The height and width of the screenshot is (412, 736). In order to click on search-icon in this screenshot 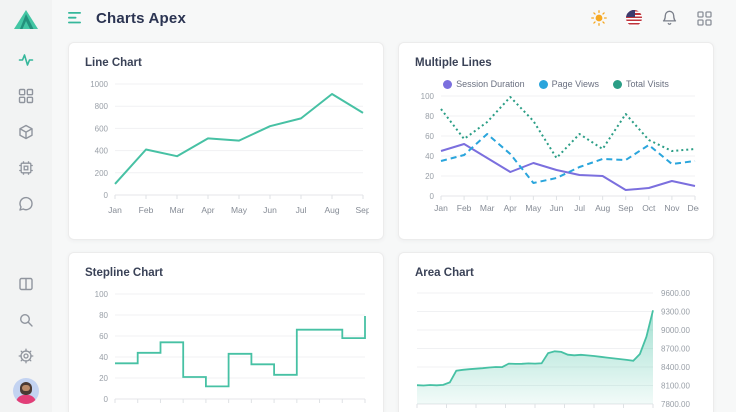, I will do `click(26, 320)`.